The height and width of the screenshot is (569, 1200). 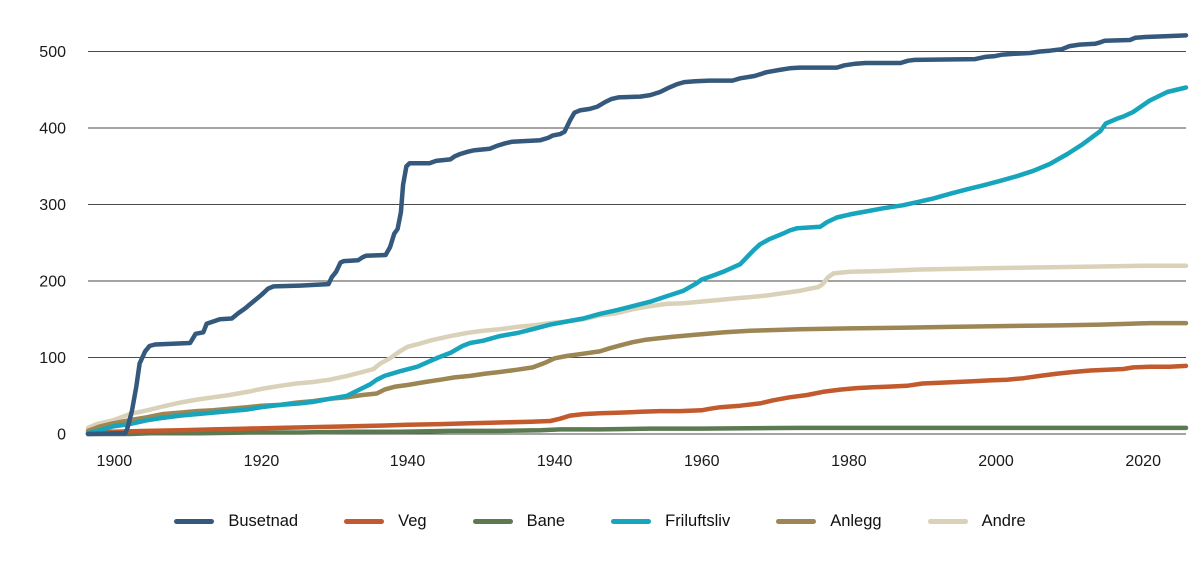 I want to click on y-tick-label: 300, so click(x=52, y=205).